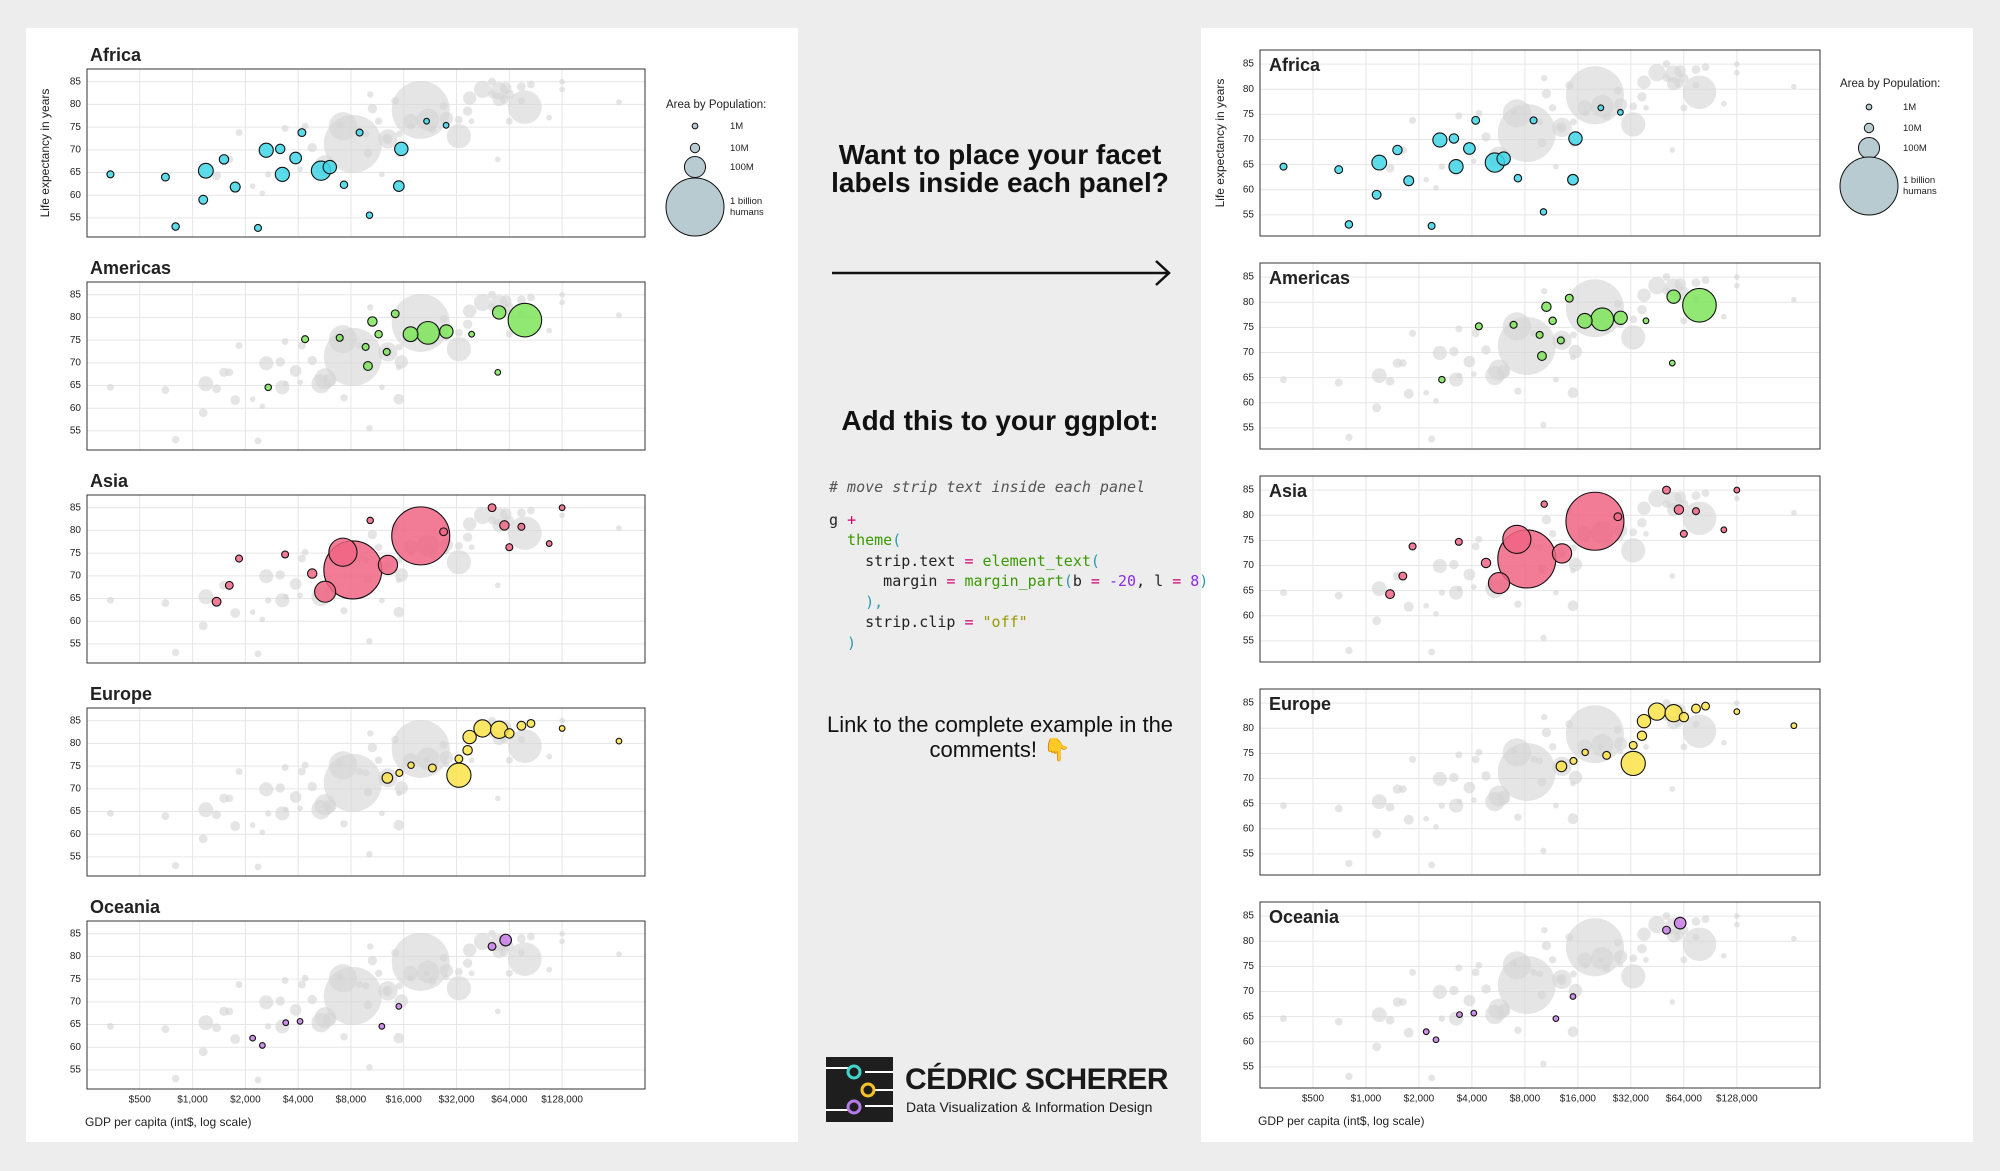  I want to click on code-token: =, so click(951, 581).